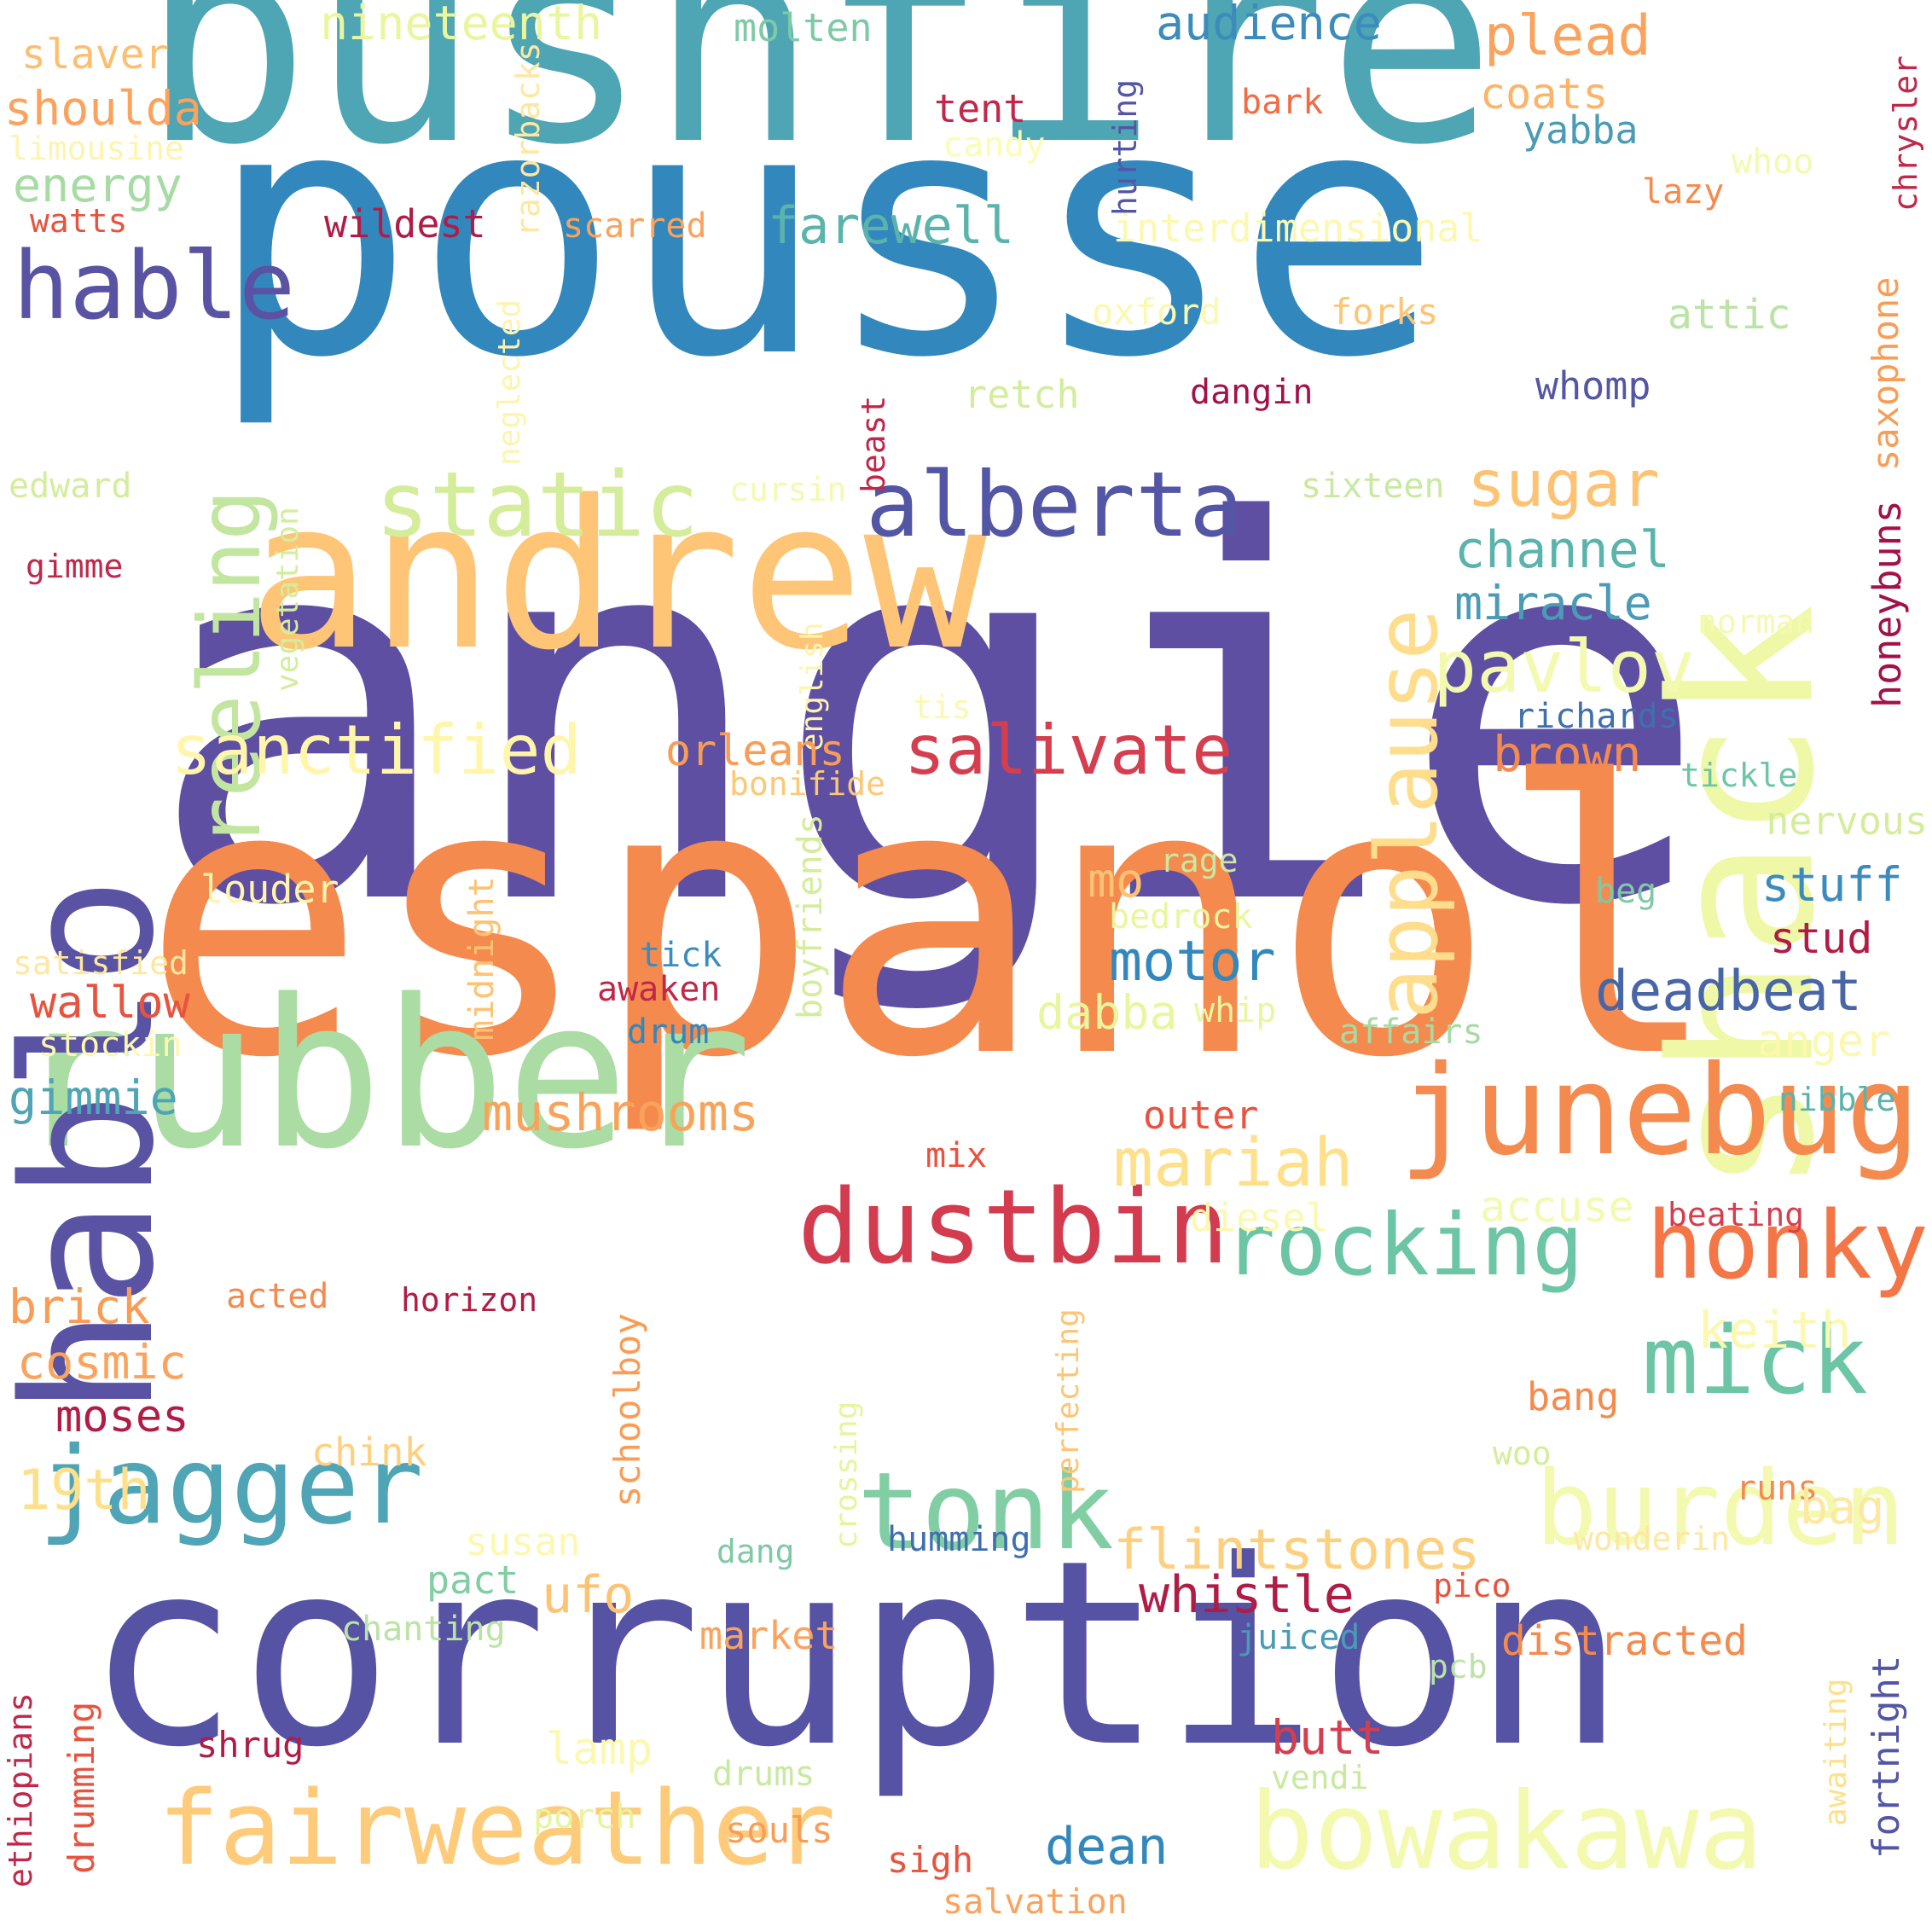  Describe the element at coordinates (1573, 1396) in the screenshot. I see `word-bang: bang` at that location.